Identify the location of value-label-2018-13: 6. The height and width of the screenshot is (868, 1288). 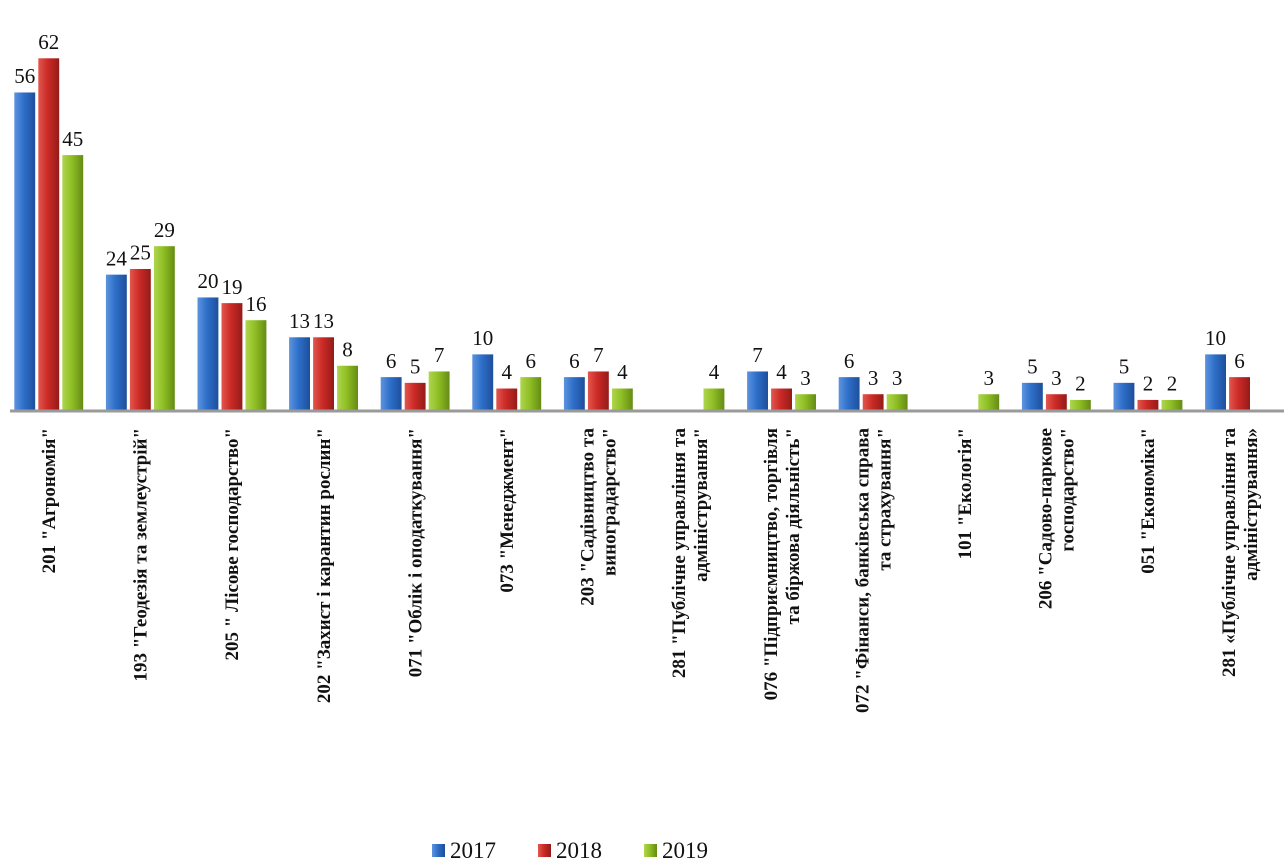
(1239, 361).